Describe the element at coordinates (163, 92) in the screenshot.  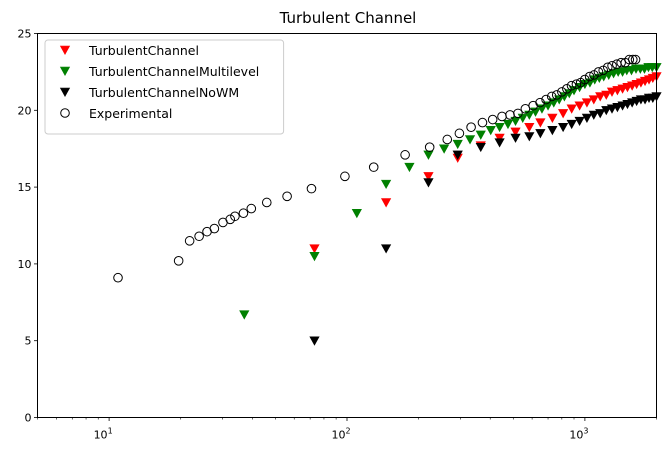
I see `legend-label: TurbulentChannelNoWM` at that location.